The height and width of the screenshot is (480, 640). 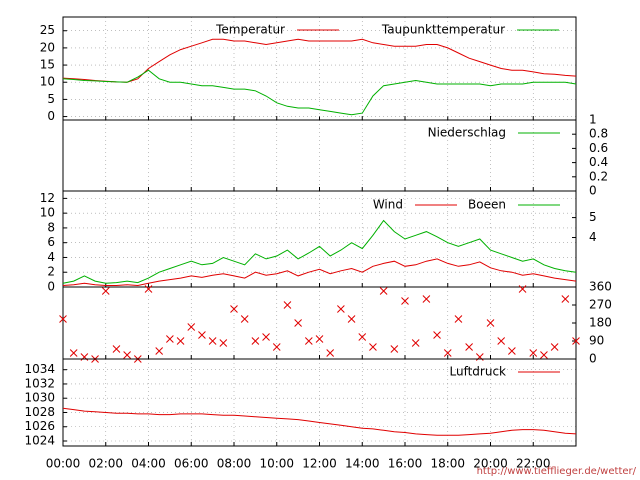 I want to click on legend-label: Niederschlag, so click(x=467, y=133).